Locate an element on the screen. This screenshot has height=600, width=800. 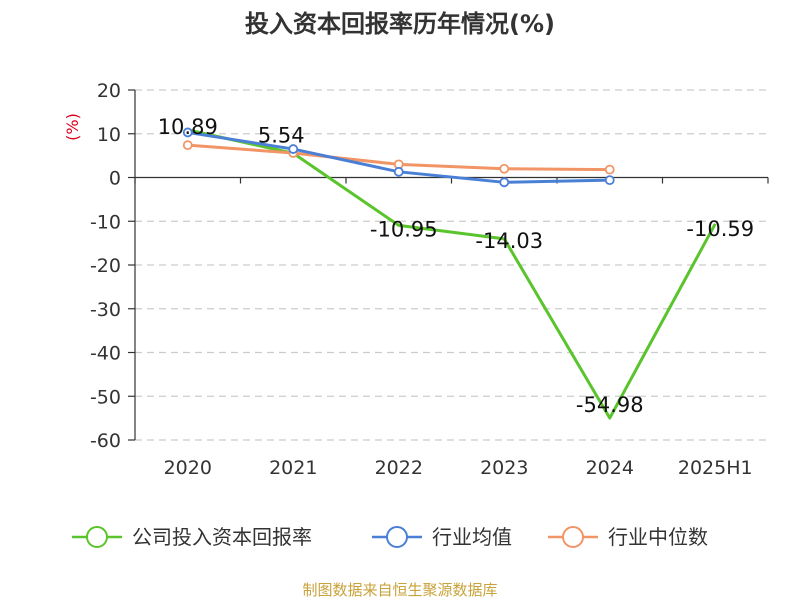
data-label: -10.95 is located at coordinates (404, 229).